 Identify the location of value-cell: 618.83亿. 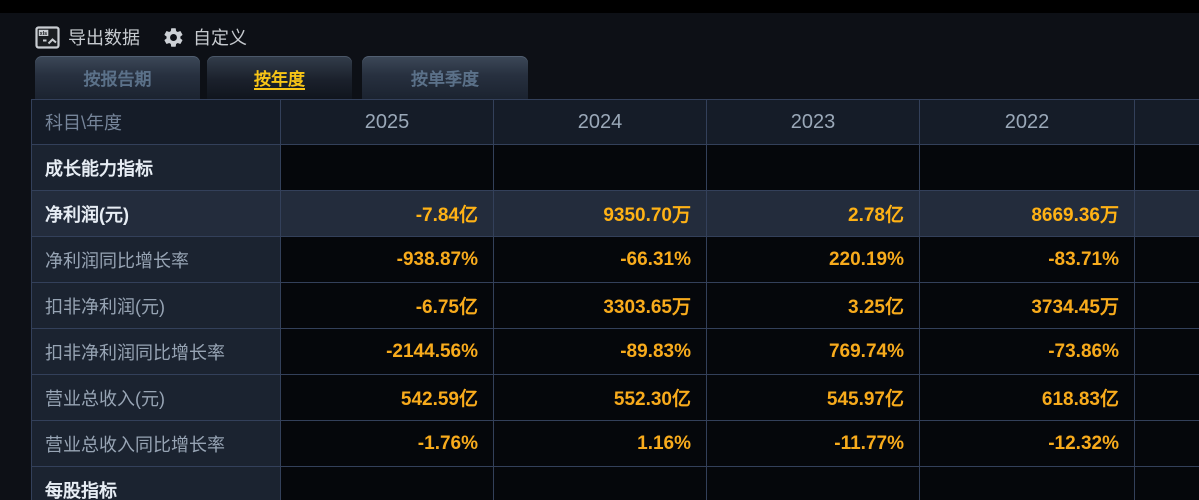
(1027, 397).